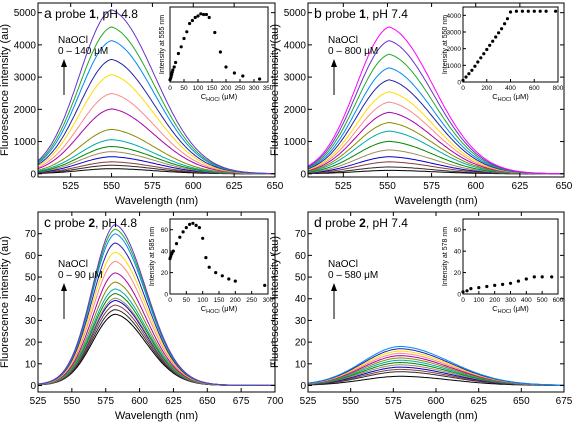  What do you see at coordinates (202, 300) in the screenshot?
I see `inset-x-tick-label: 100` at bounding box center [202, 300].